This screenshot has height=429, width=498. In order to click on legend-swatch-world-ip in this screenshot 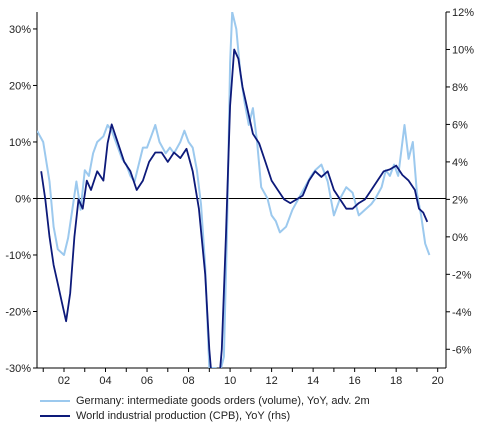, I will do `click(55, 415)`.